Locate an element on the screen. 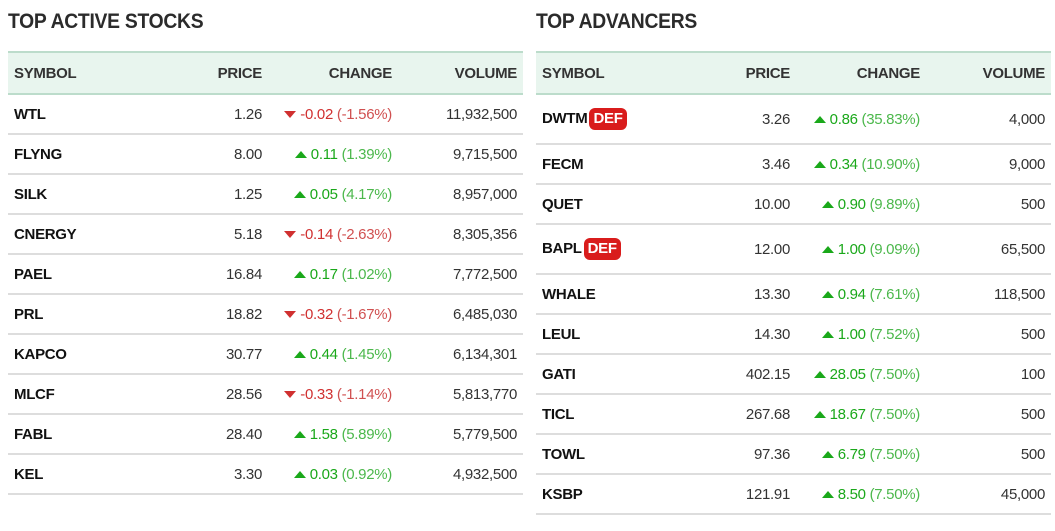 The width and height of the screenshot is (1055, 531). table-row: FECM 3.46 0.34 (10.90%) 9,000 is located at coordinates (793, 164).